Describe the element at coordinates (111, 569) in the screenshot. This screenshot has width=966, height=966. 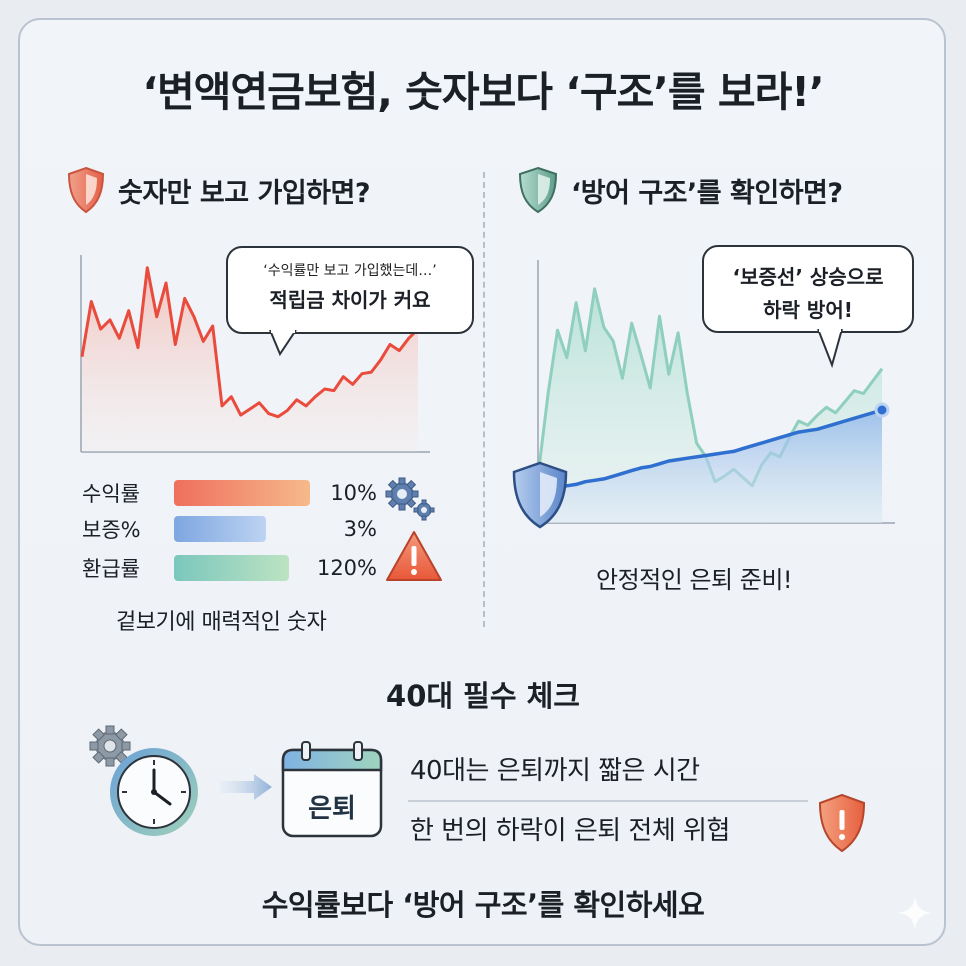
I see `bar-label: 환급률` at that location.